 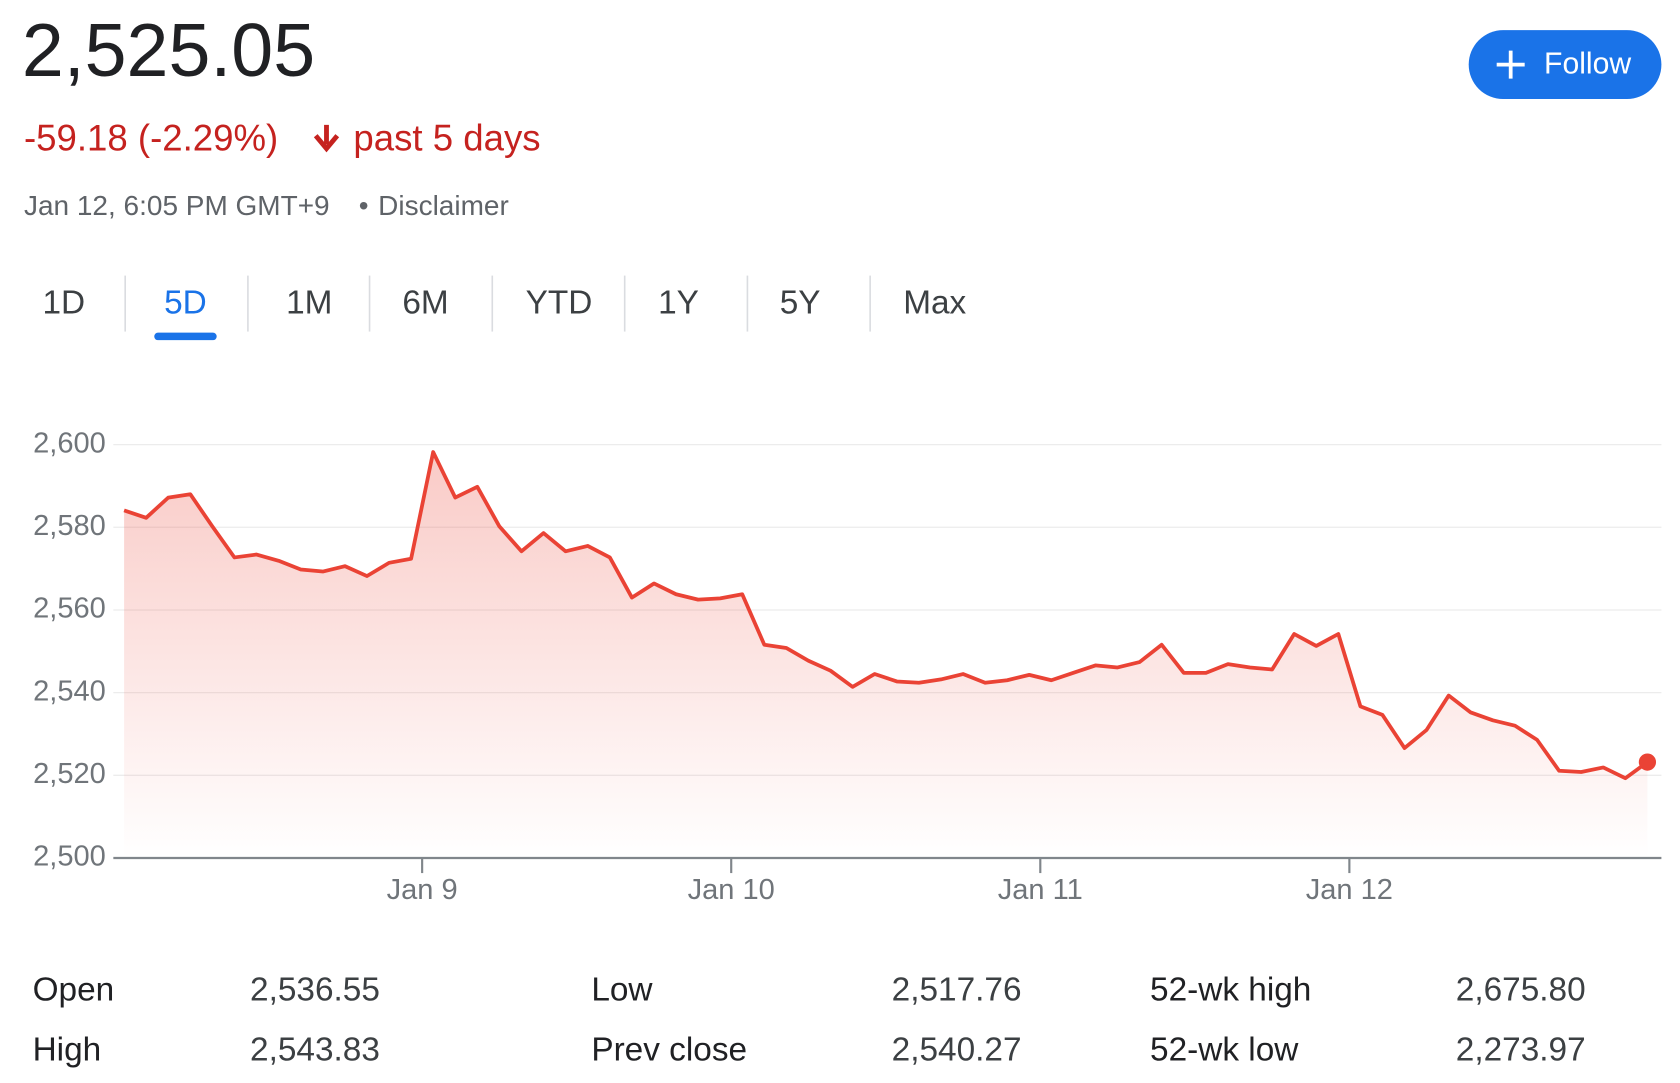 What do you see at coordinates (315, 1050) in the screenshot?
I see `stat-value: 2,543.83` at bounding box center [315, 1050].